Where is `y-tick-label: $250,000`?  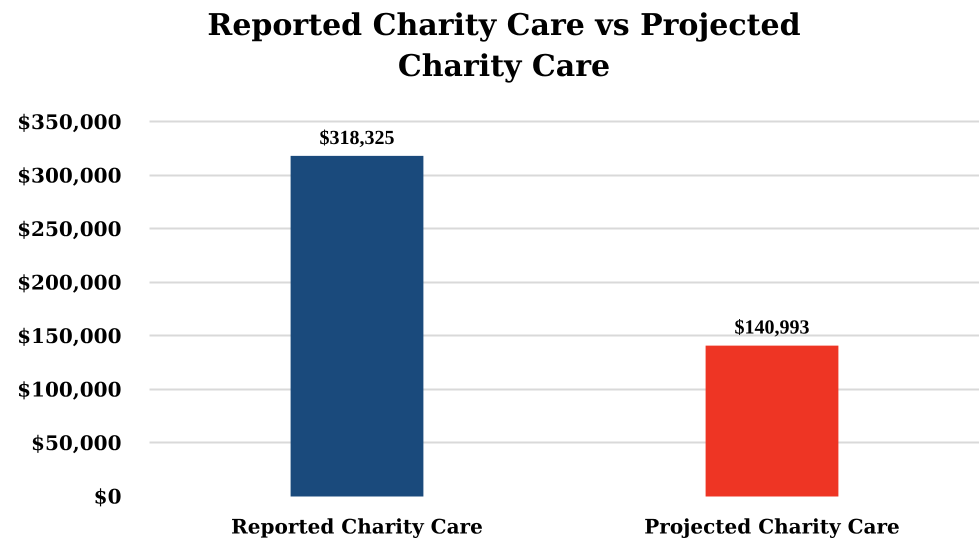 y-tick-label: $250,000 is located at coordinates (69, 228).